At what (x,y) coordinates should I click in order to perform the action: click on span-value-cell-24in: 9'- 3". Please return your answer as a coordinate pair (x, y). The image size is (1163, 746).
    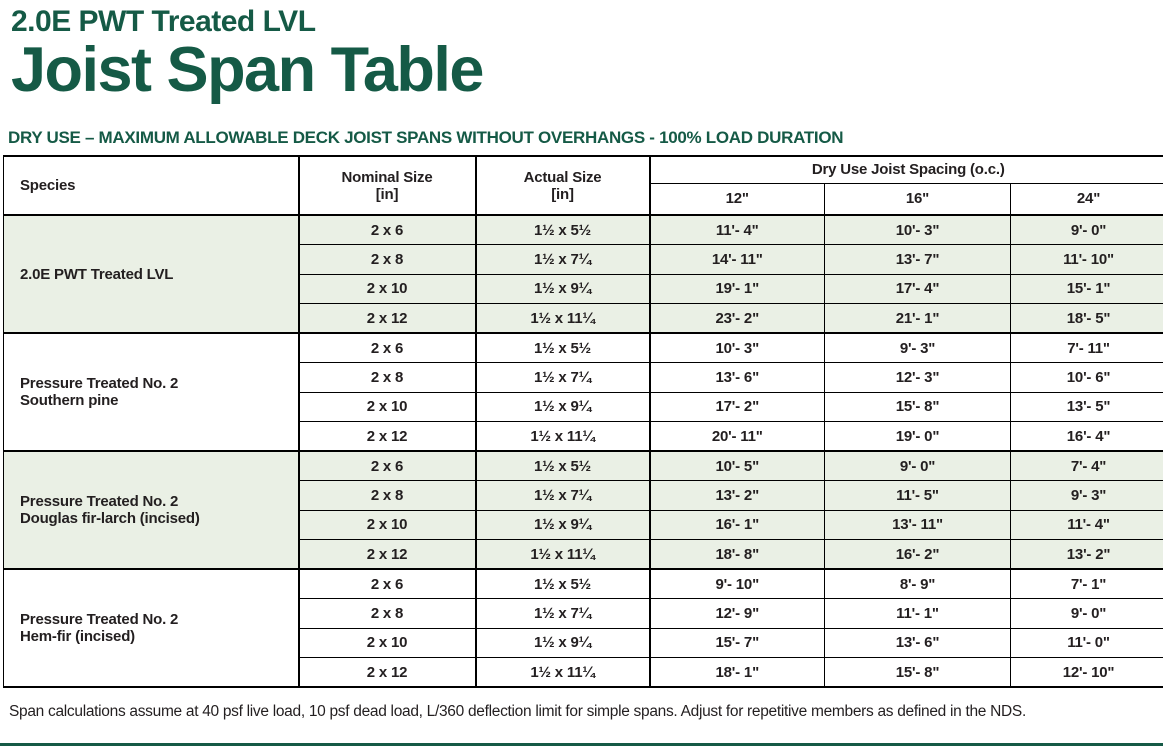
    Looking at the image, I should click on (1086, 495).